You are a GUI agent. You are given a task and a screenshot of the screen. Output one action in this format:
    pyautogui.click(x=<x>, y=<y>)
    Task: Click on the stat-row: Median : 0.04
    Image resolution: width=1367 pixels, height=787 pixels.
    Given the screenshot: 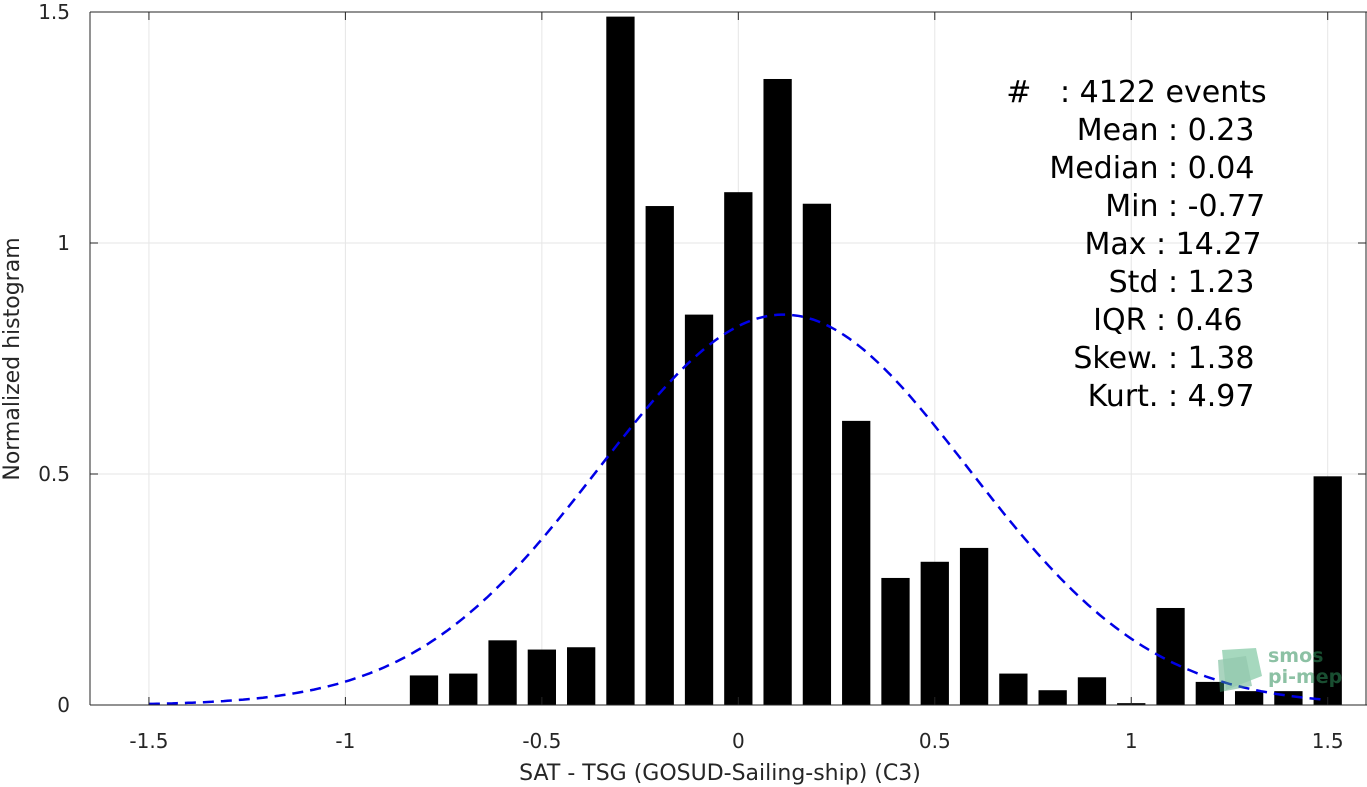 What is the action you would take?
    pyautogui.click(x=1140, y=169)
    